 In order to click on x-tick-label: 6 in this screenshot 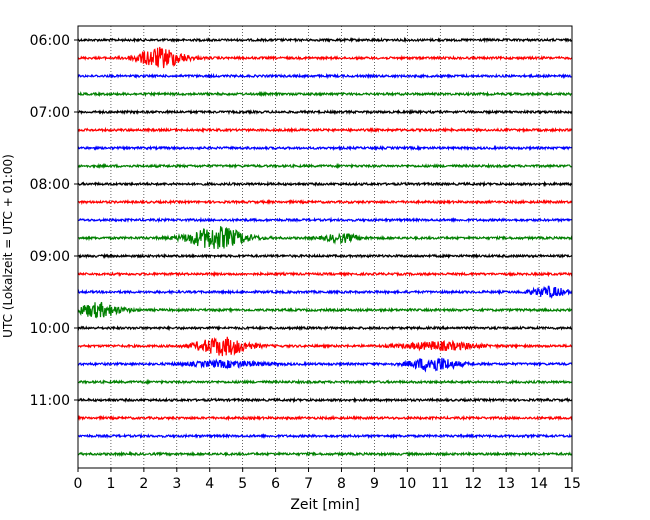, I will do `click(275, 484)`.